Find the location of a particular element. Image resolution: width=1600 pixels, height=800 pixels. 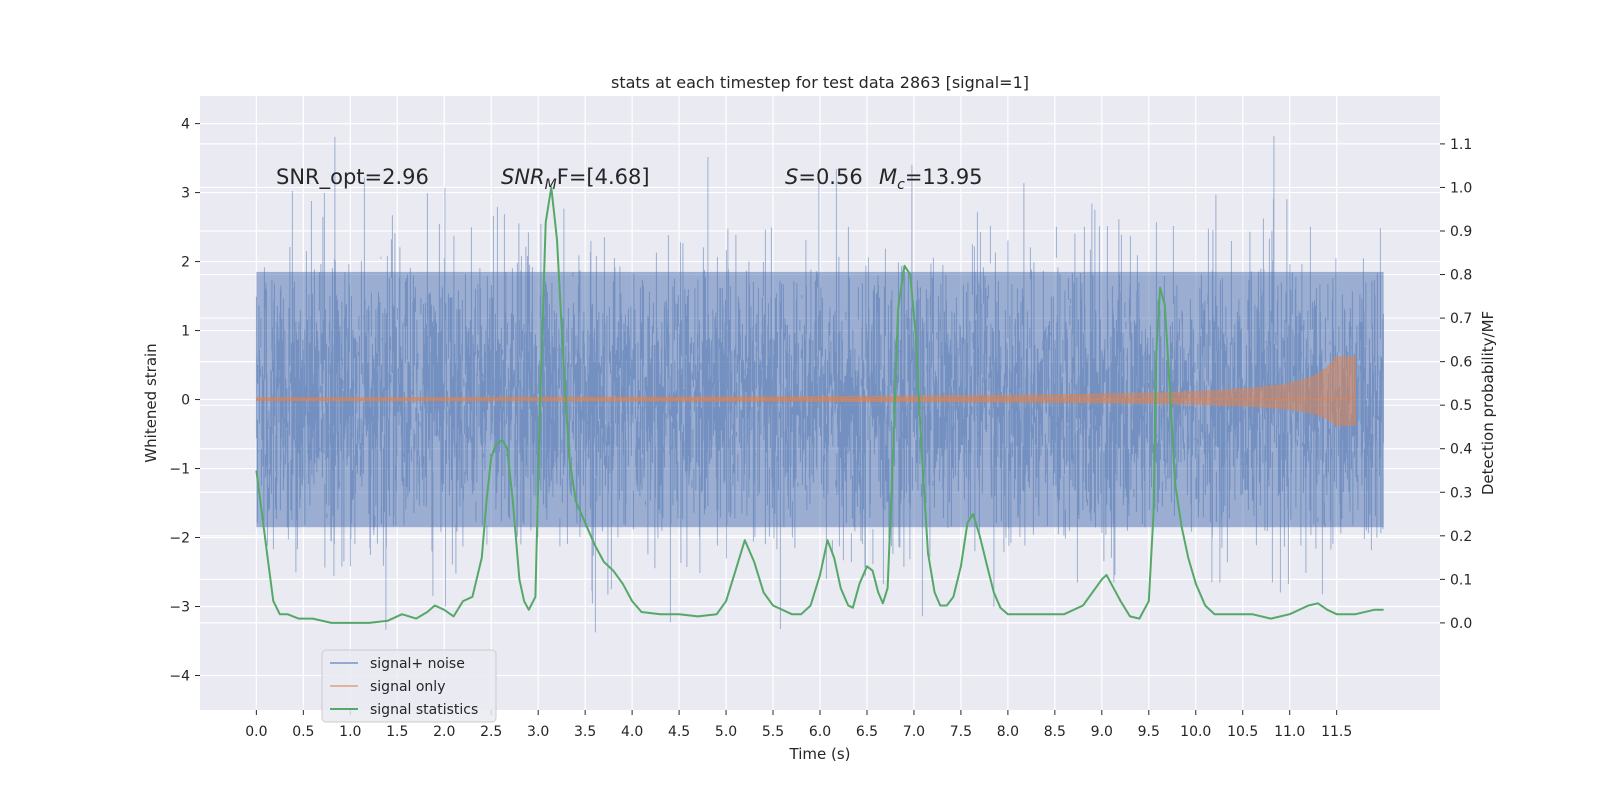

annotation-mc: Mc=13.95 is located at coordinates (931, 179).